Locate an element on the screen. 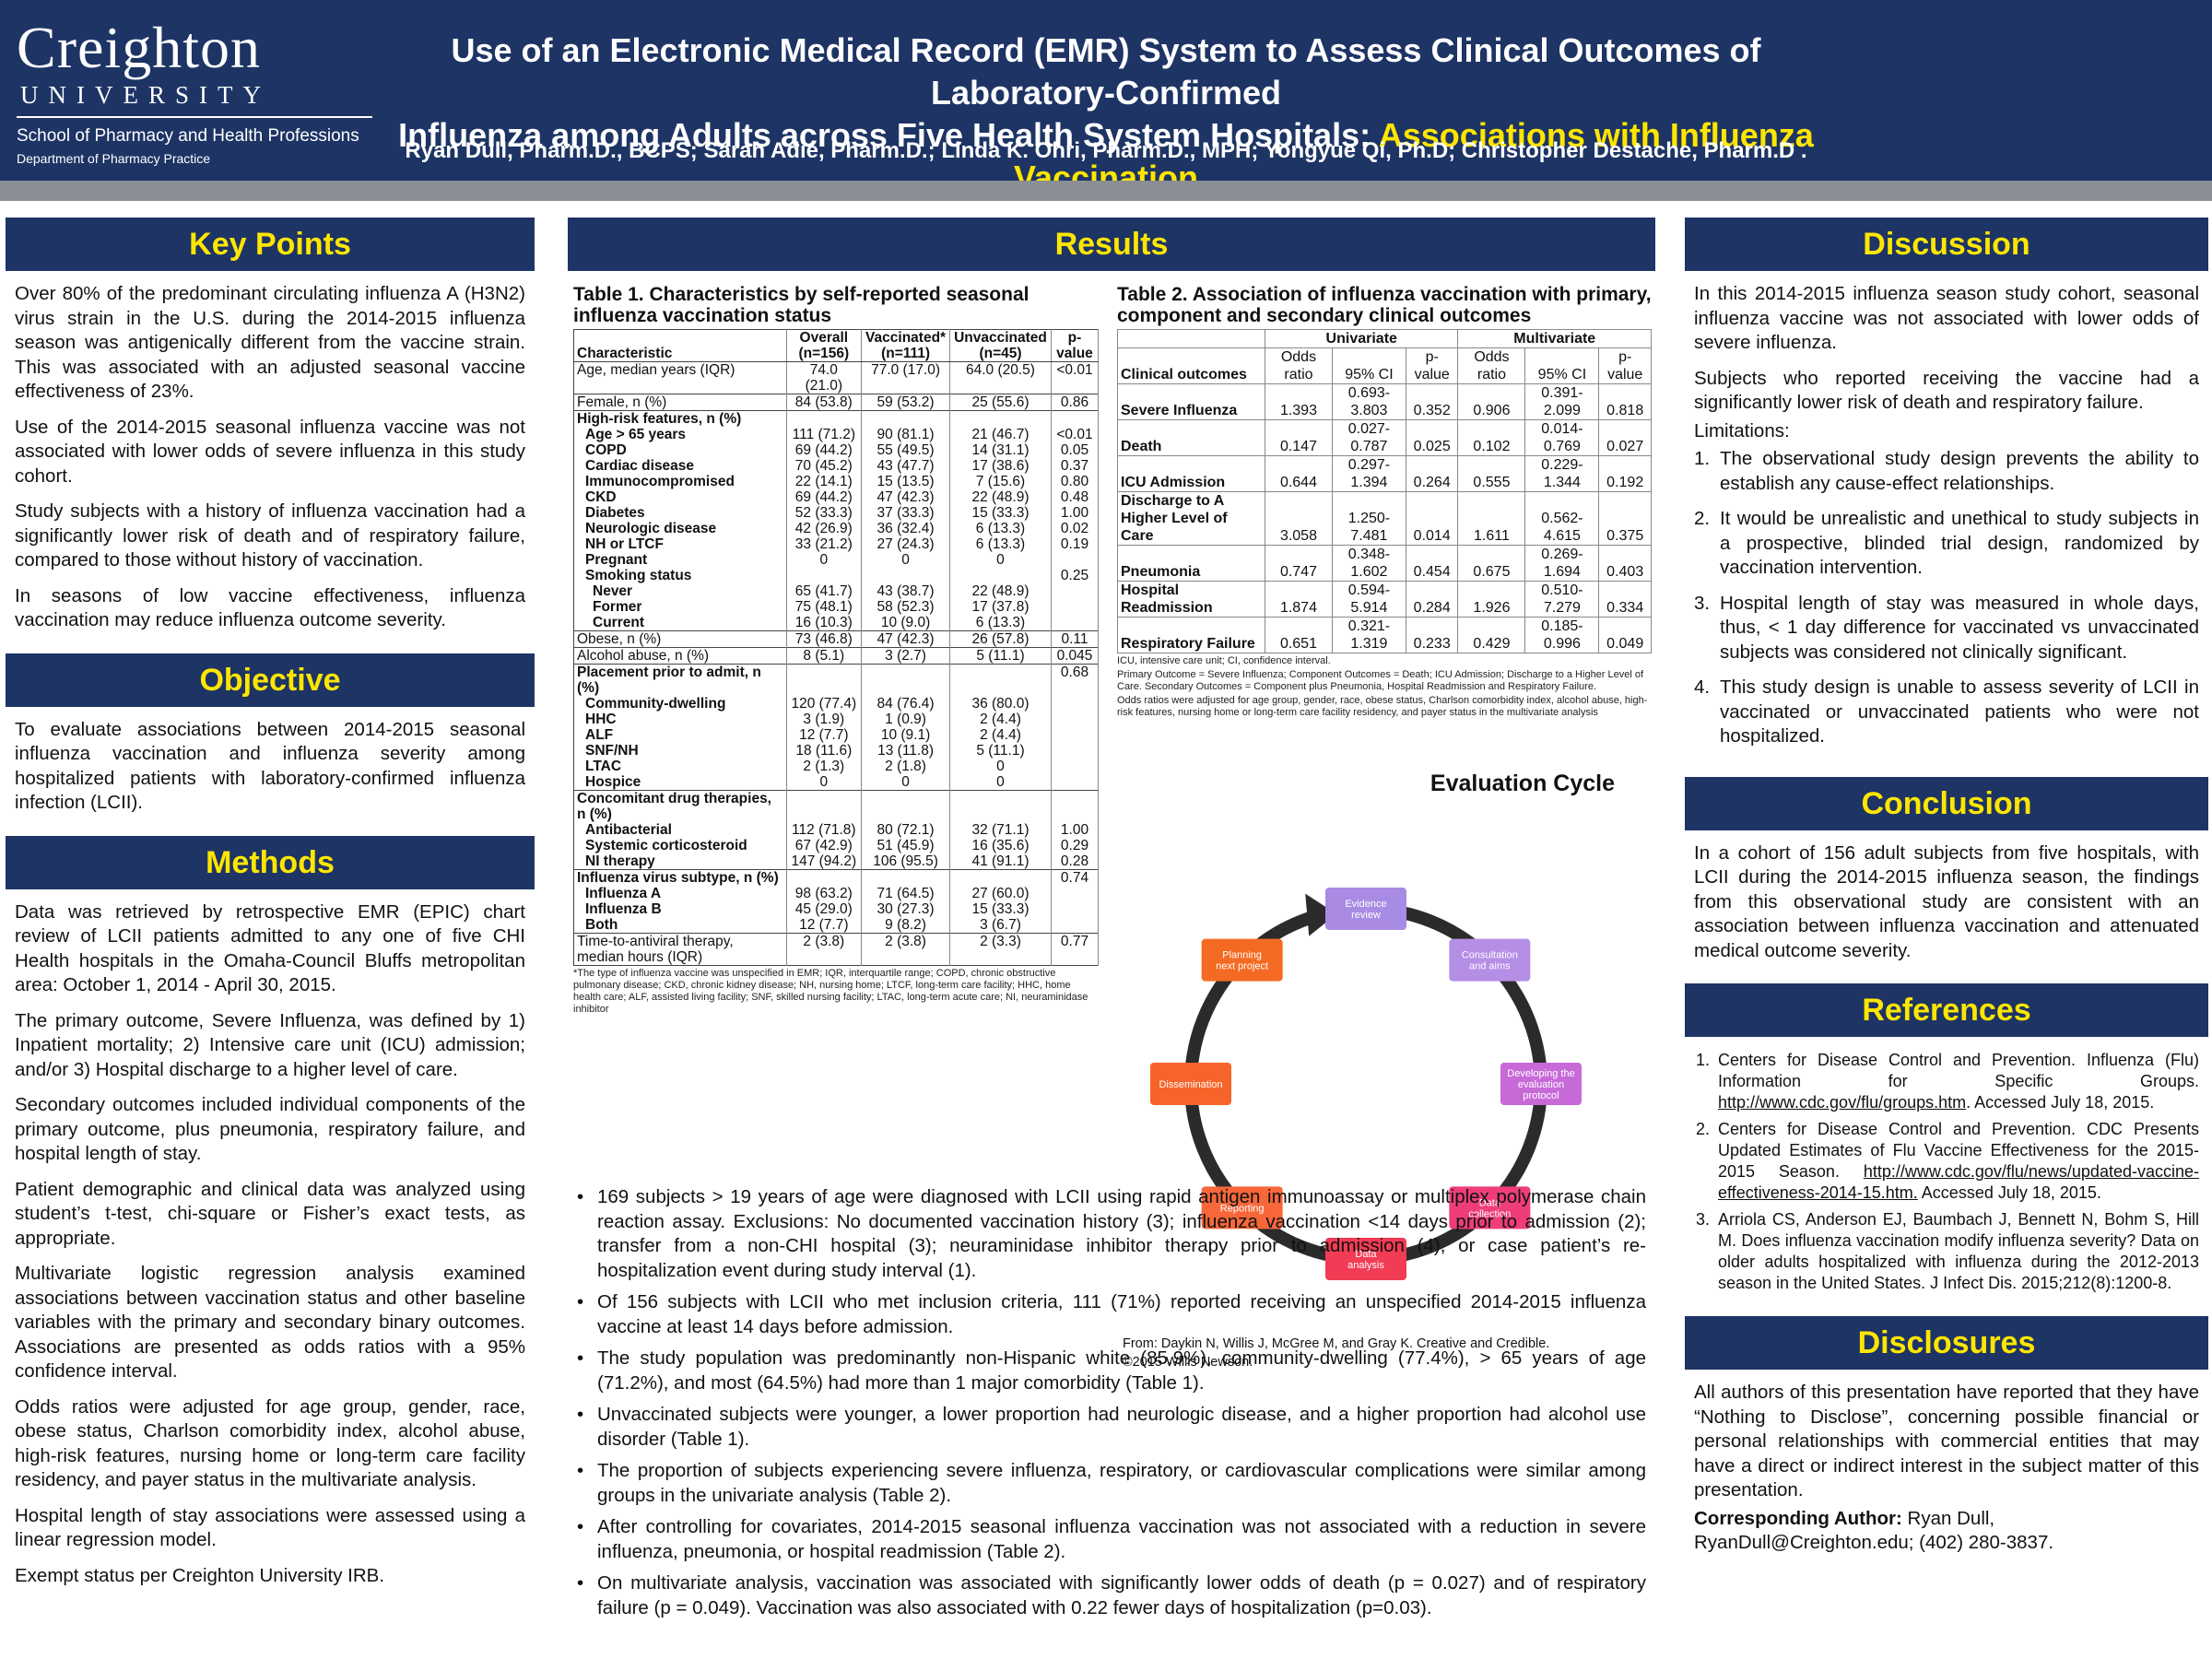 This screenshot has height=1659, width=2212. table-row: CKD 69 (44.2) 47 (42.3) 22 (48.9) 0.48 is located at coordinates (836, 497).